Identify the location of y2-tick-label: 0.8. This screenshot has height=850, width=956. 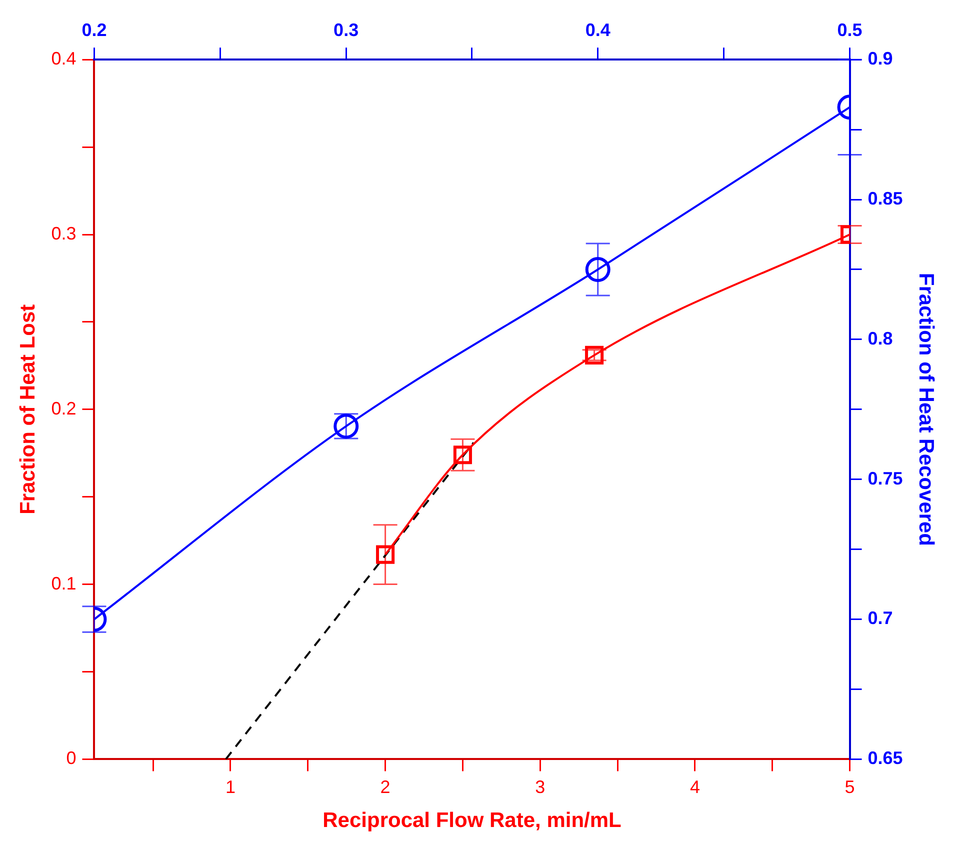
(880, 338).